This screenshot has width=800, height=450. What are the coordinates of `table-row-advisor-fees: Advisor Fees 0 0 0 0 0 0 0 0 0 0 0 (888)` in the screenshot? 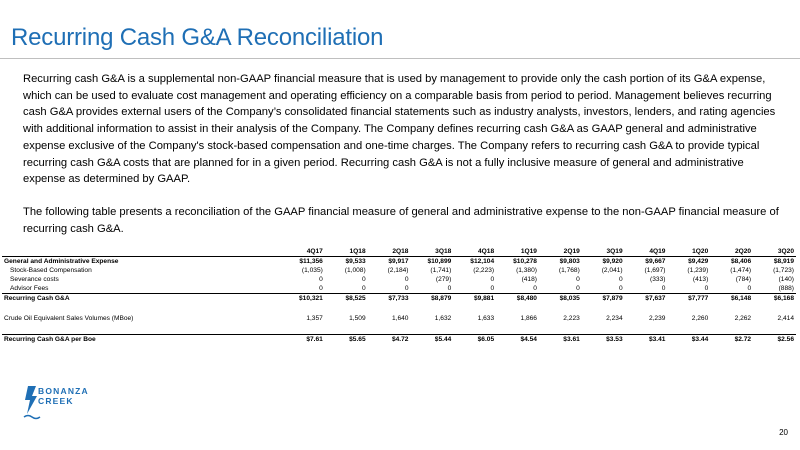 It's located at (399, 289).